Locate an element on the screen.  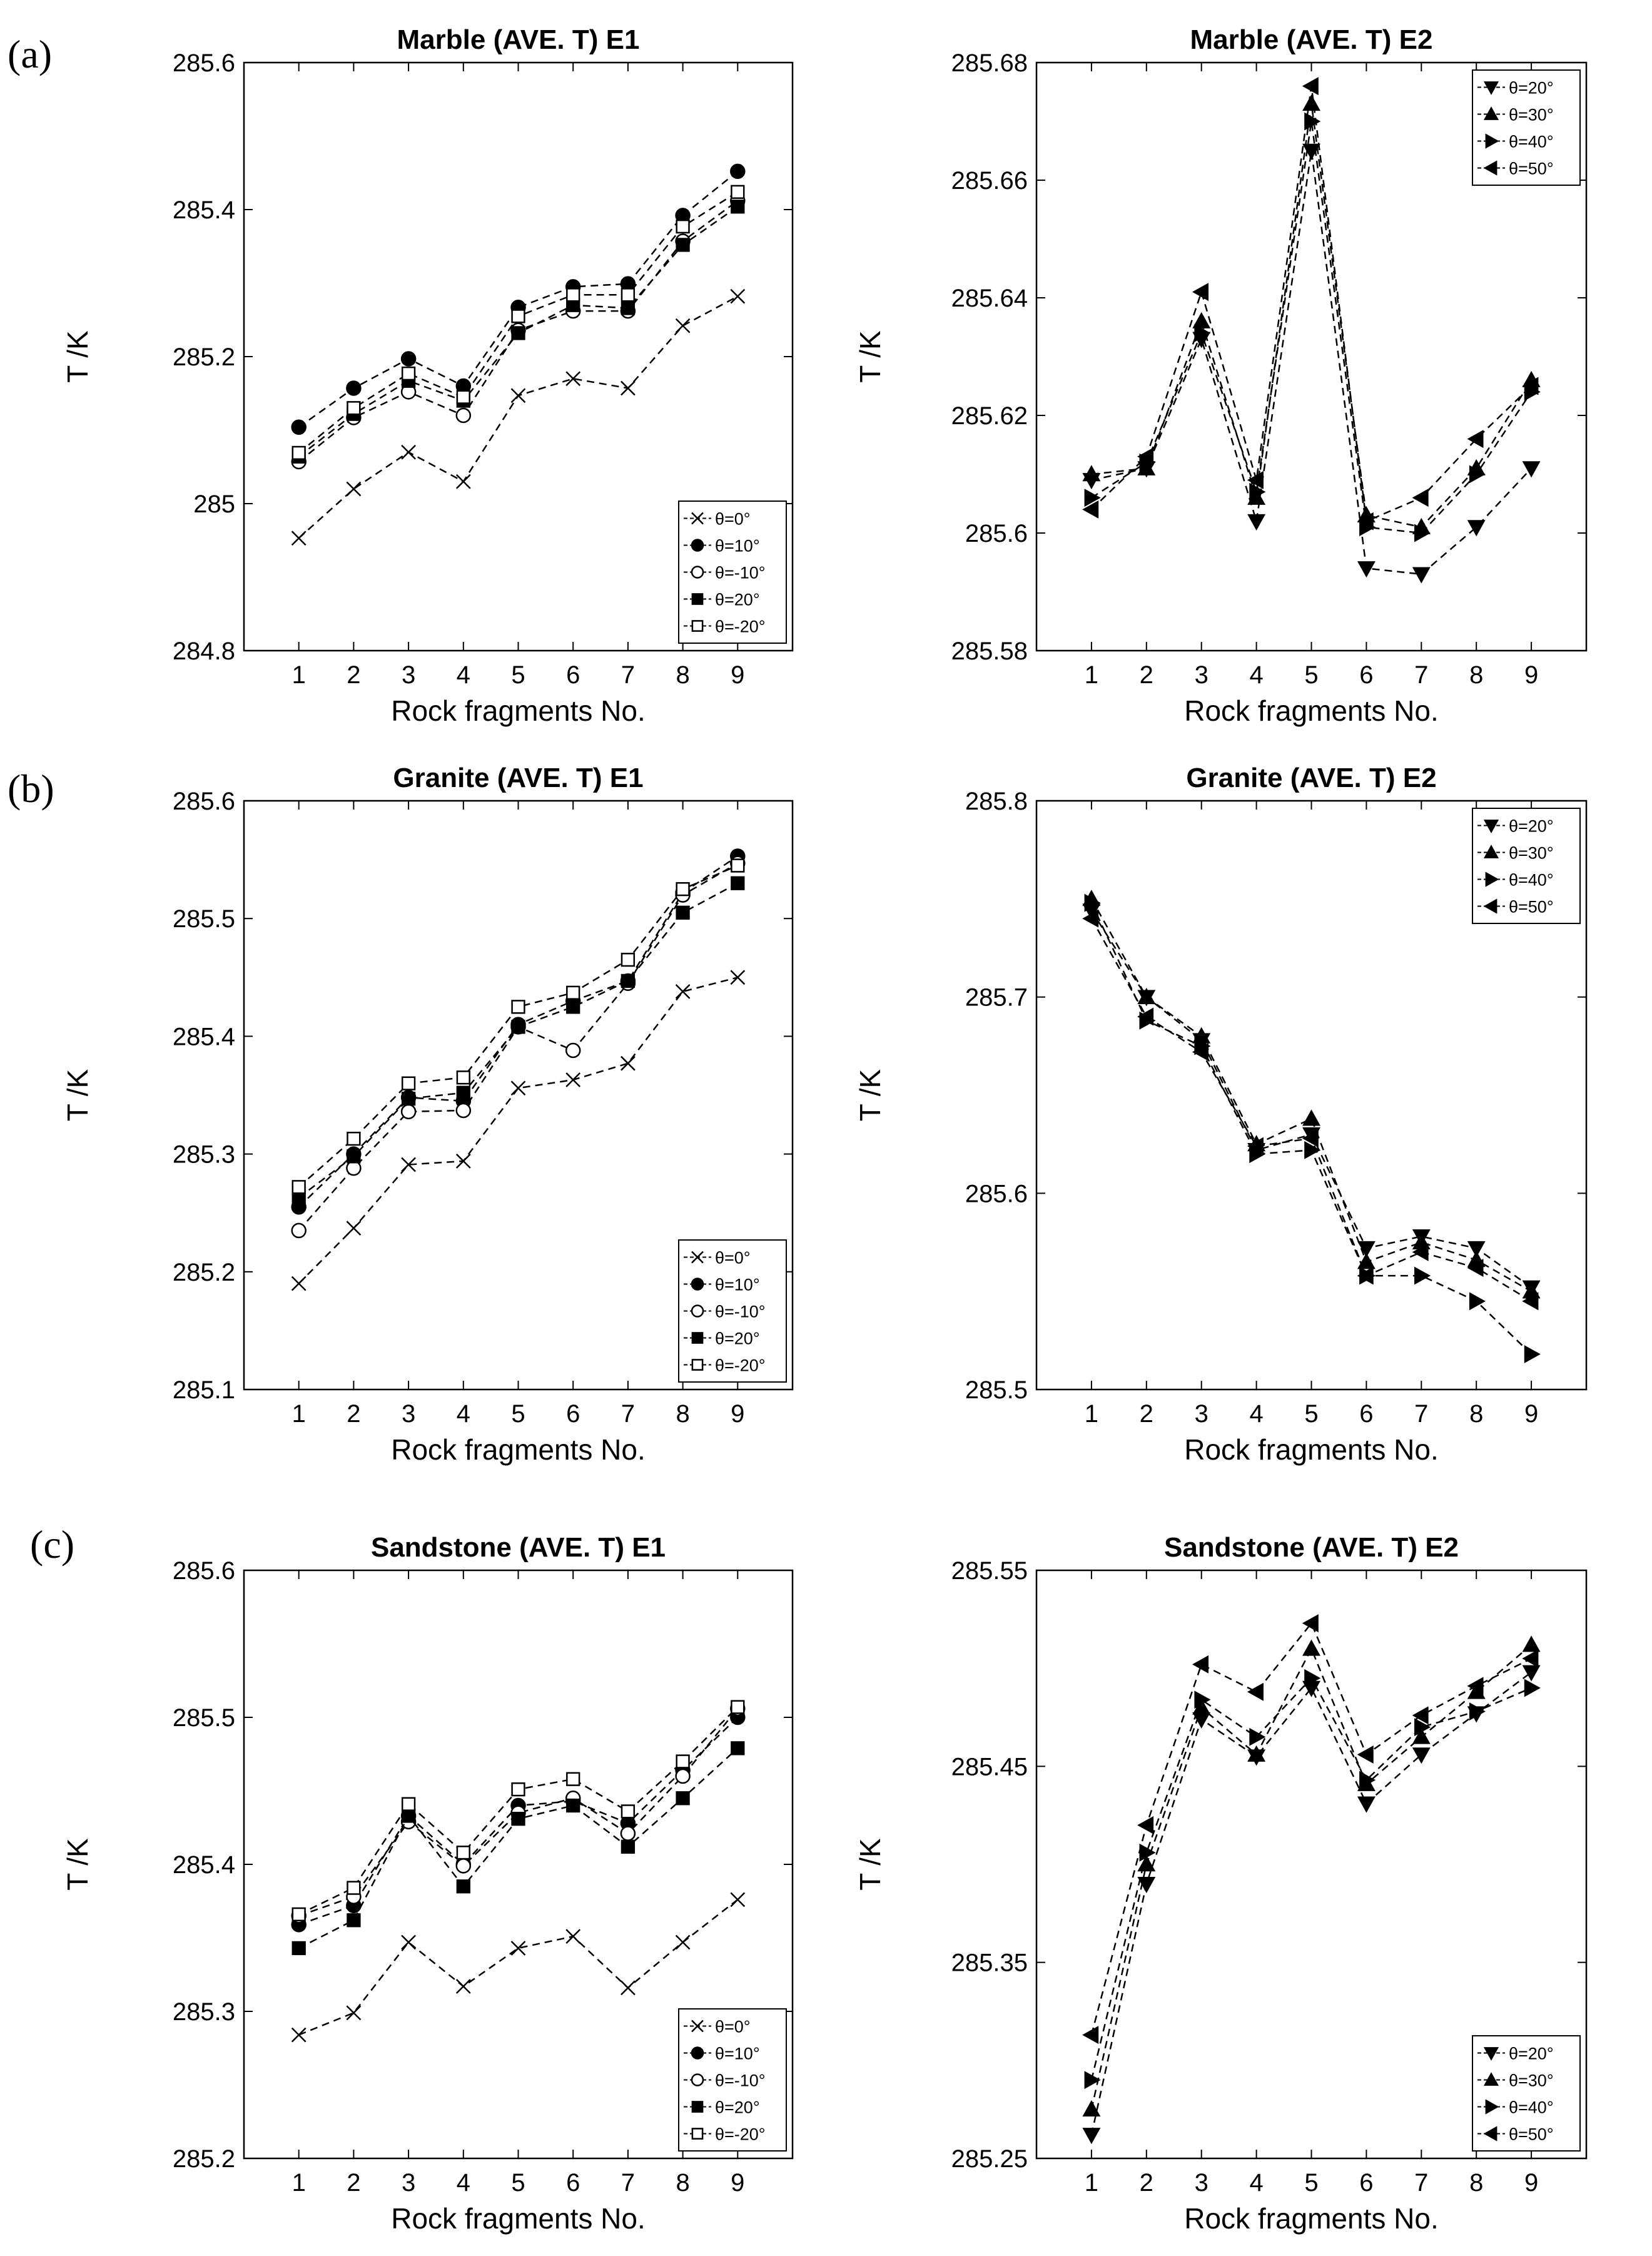
x-tick-label: 6 is located at coordinates (573, 675).